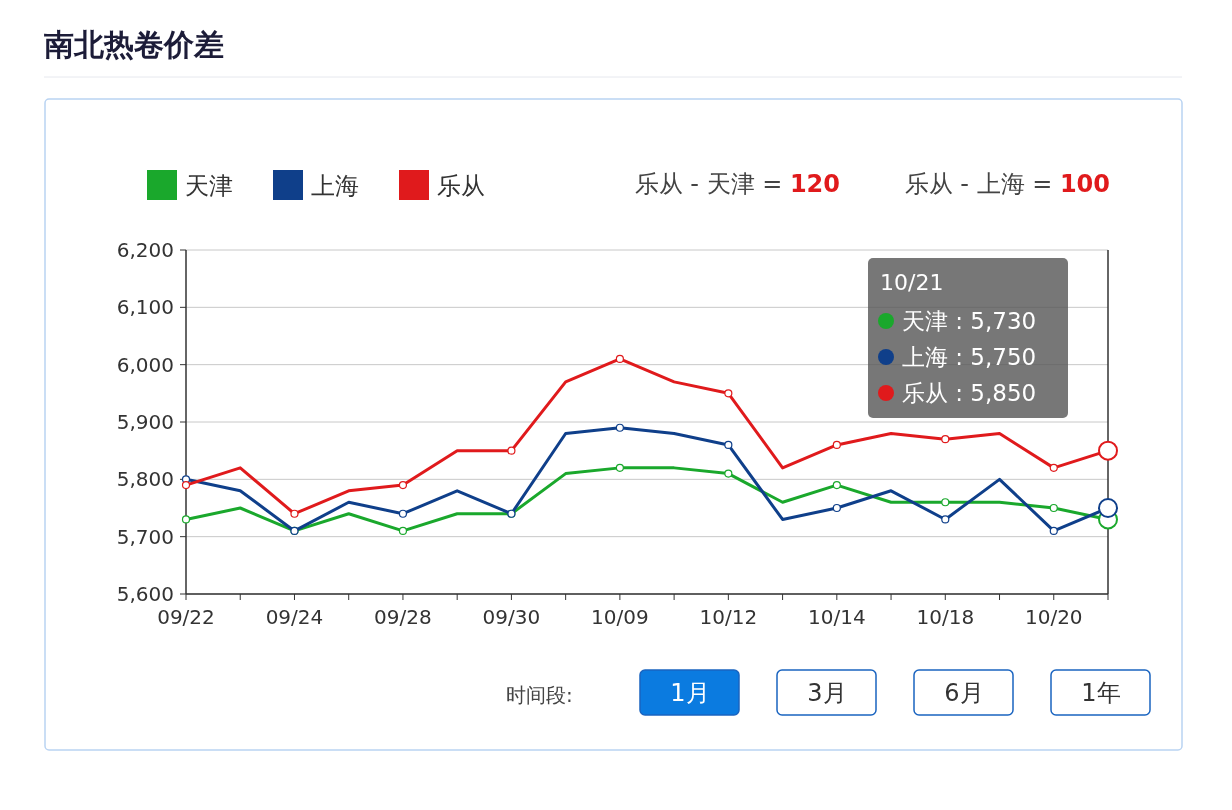 This screenshot has width=1232, height=810. I want to click on annotation: 天津 : 5,730, so click(969, 321).